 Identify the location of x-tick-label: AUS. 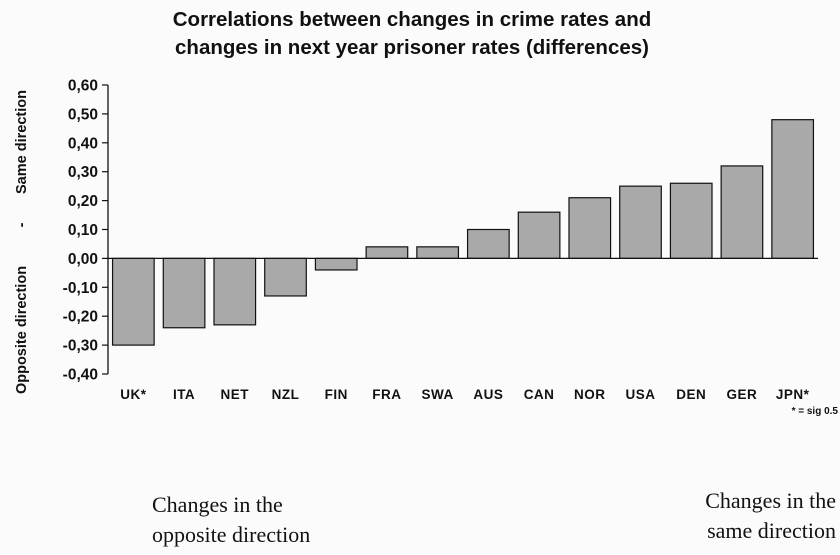
(488, 394).